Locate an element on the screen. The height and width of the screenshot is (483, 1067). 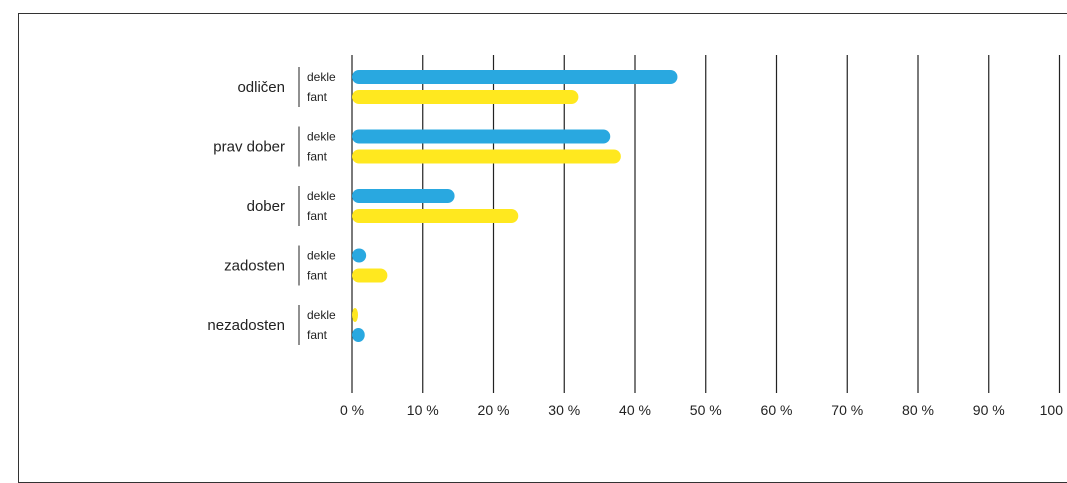
x-tick-label: 40 % is located at coordinates (635, 410).